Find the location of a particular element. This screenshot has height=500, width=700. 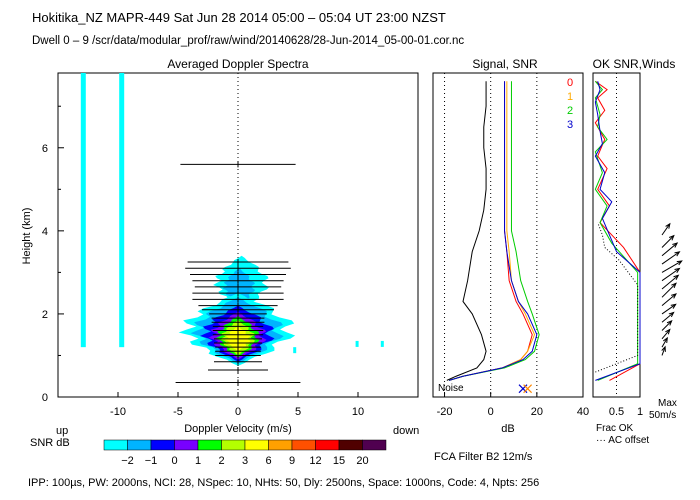

legend-entry-1: 1 is located at coordinates (570, 97).